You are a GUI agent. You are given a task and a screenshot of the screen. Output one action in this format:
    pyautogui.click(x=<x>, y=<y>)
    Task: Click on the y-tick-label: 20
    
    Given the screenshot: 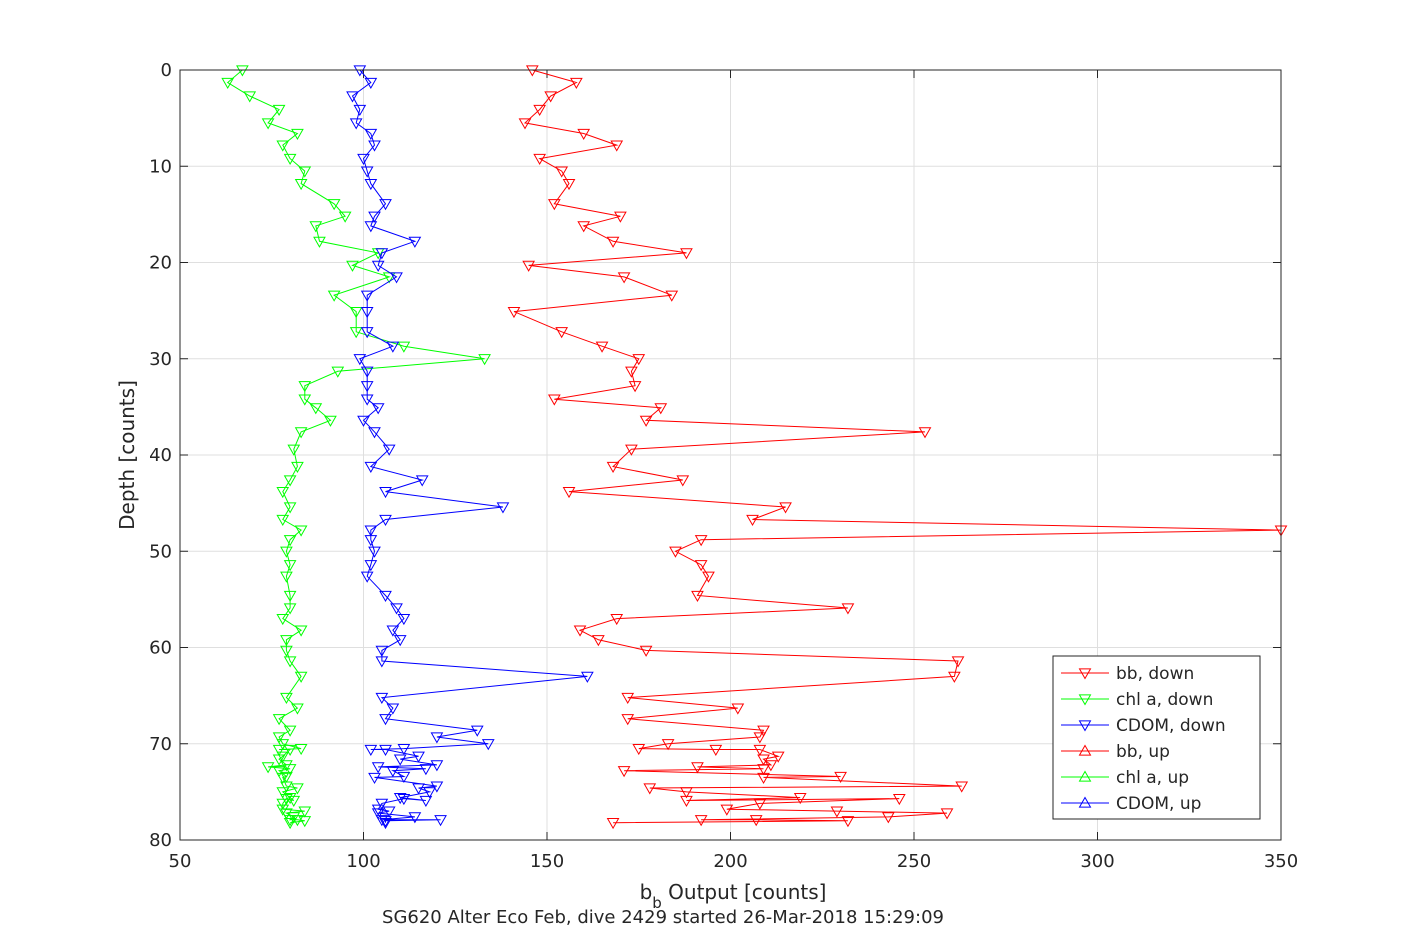 What is the action you would take?
    pyautogui.click(x=160, y=263)
    